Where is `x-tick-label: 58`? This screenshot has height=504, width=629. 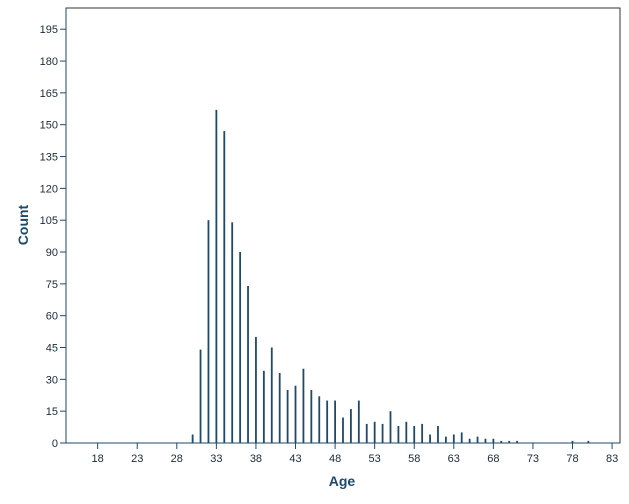
x-tick-label: 58 is located at coordinates (414, 459).